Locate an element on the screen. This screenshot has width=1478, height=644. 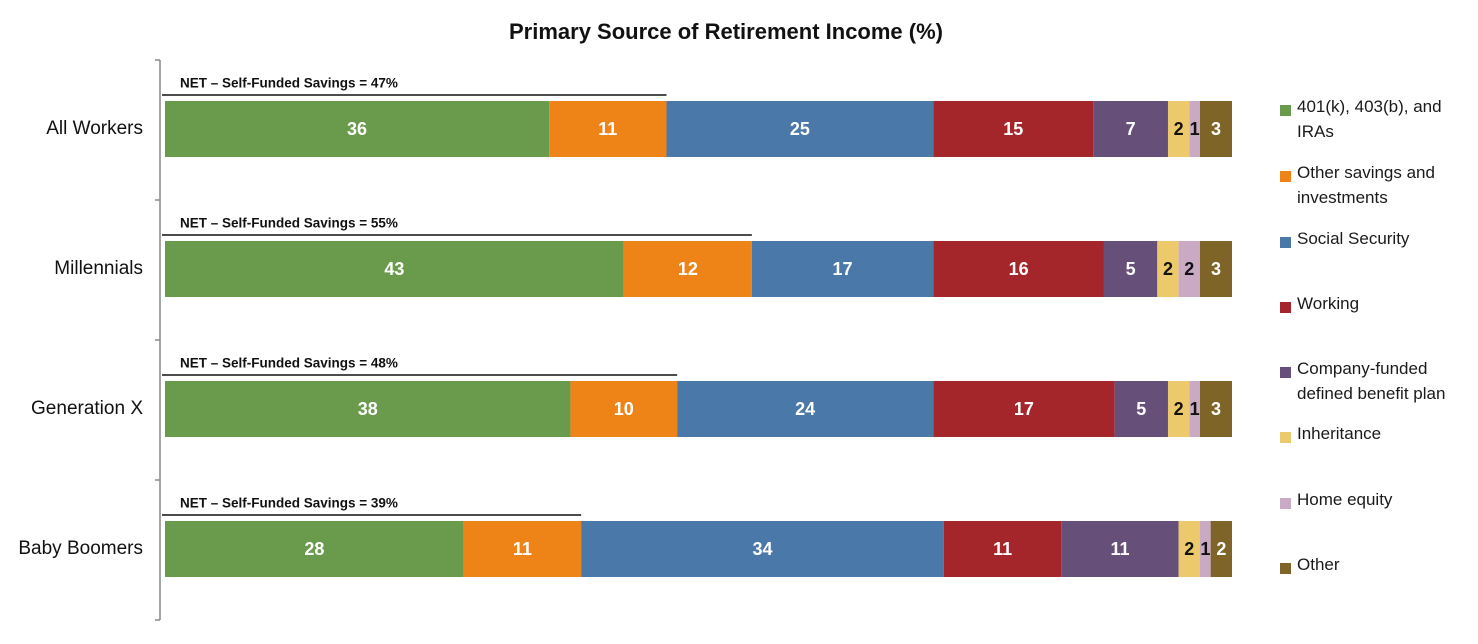
value-label: 7 is located at coordinates (1131, 129).